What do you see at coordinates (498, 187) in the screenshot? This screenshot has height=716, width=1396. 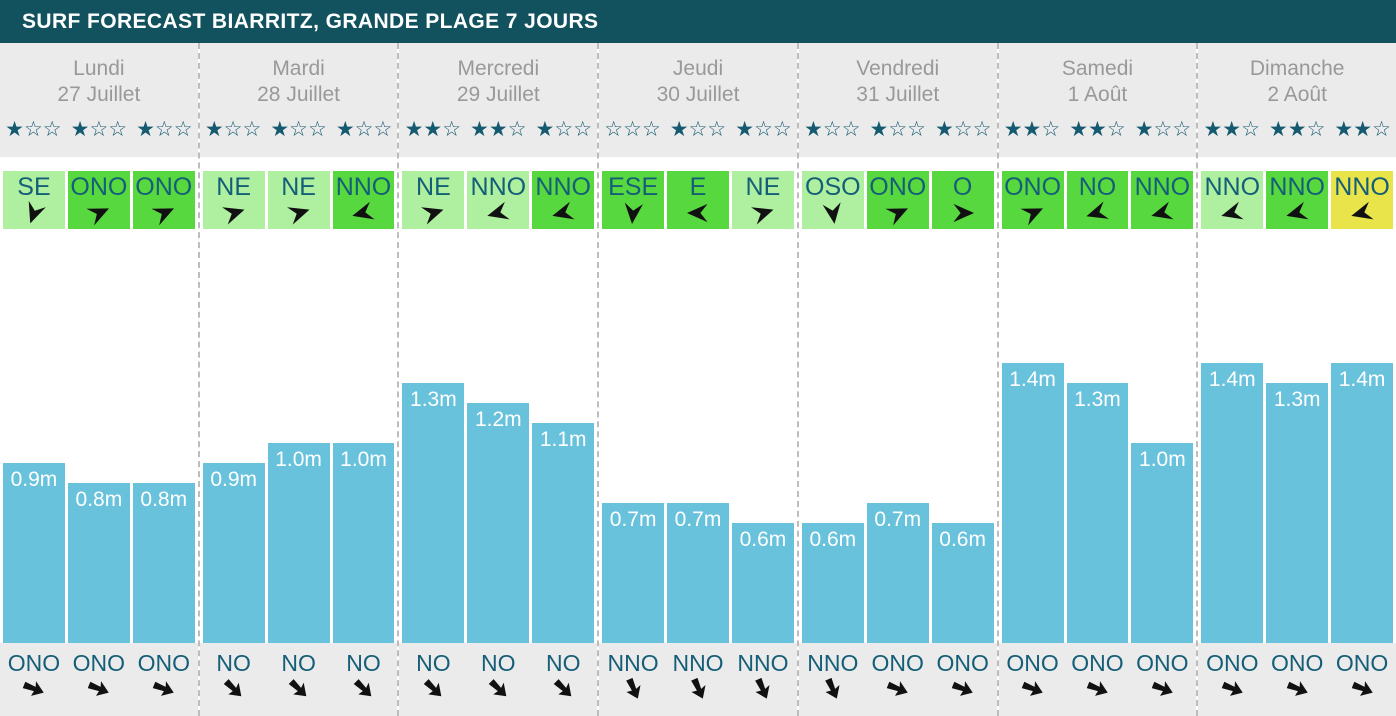 I see `wind-direction-label: NNO` at bounding box center [498, 187].